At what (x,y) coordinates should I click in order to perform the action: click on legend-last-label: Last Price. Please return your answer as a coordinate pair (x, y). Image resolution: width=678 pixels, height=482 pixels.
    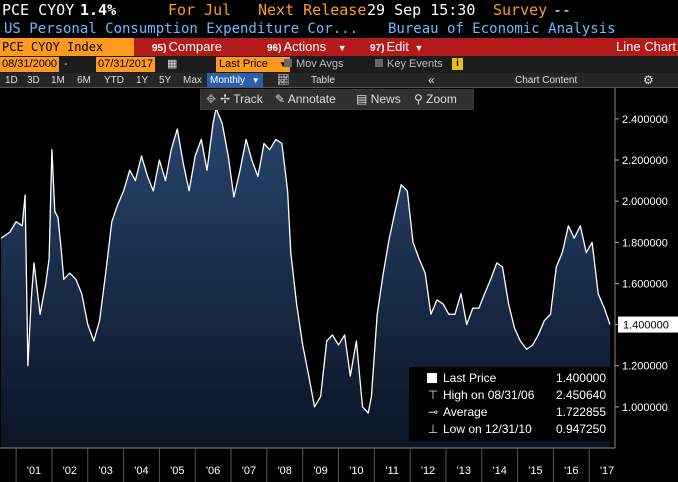
    Looking at the image, I should click on (470, 378).